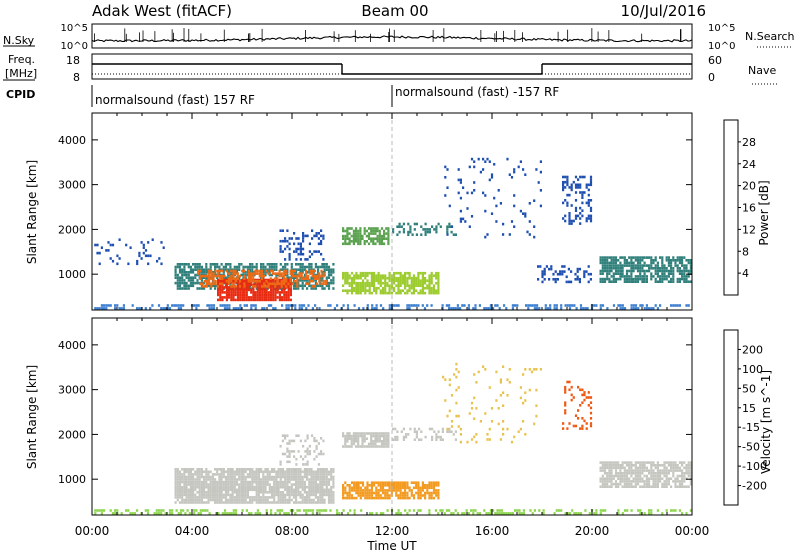 The height and width of the screenshot is (554, 800). What do you see at coordinates (492, 531) in the screenshot?
I see `x-tick-label: 16:00` at bounding box center [492, 531].